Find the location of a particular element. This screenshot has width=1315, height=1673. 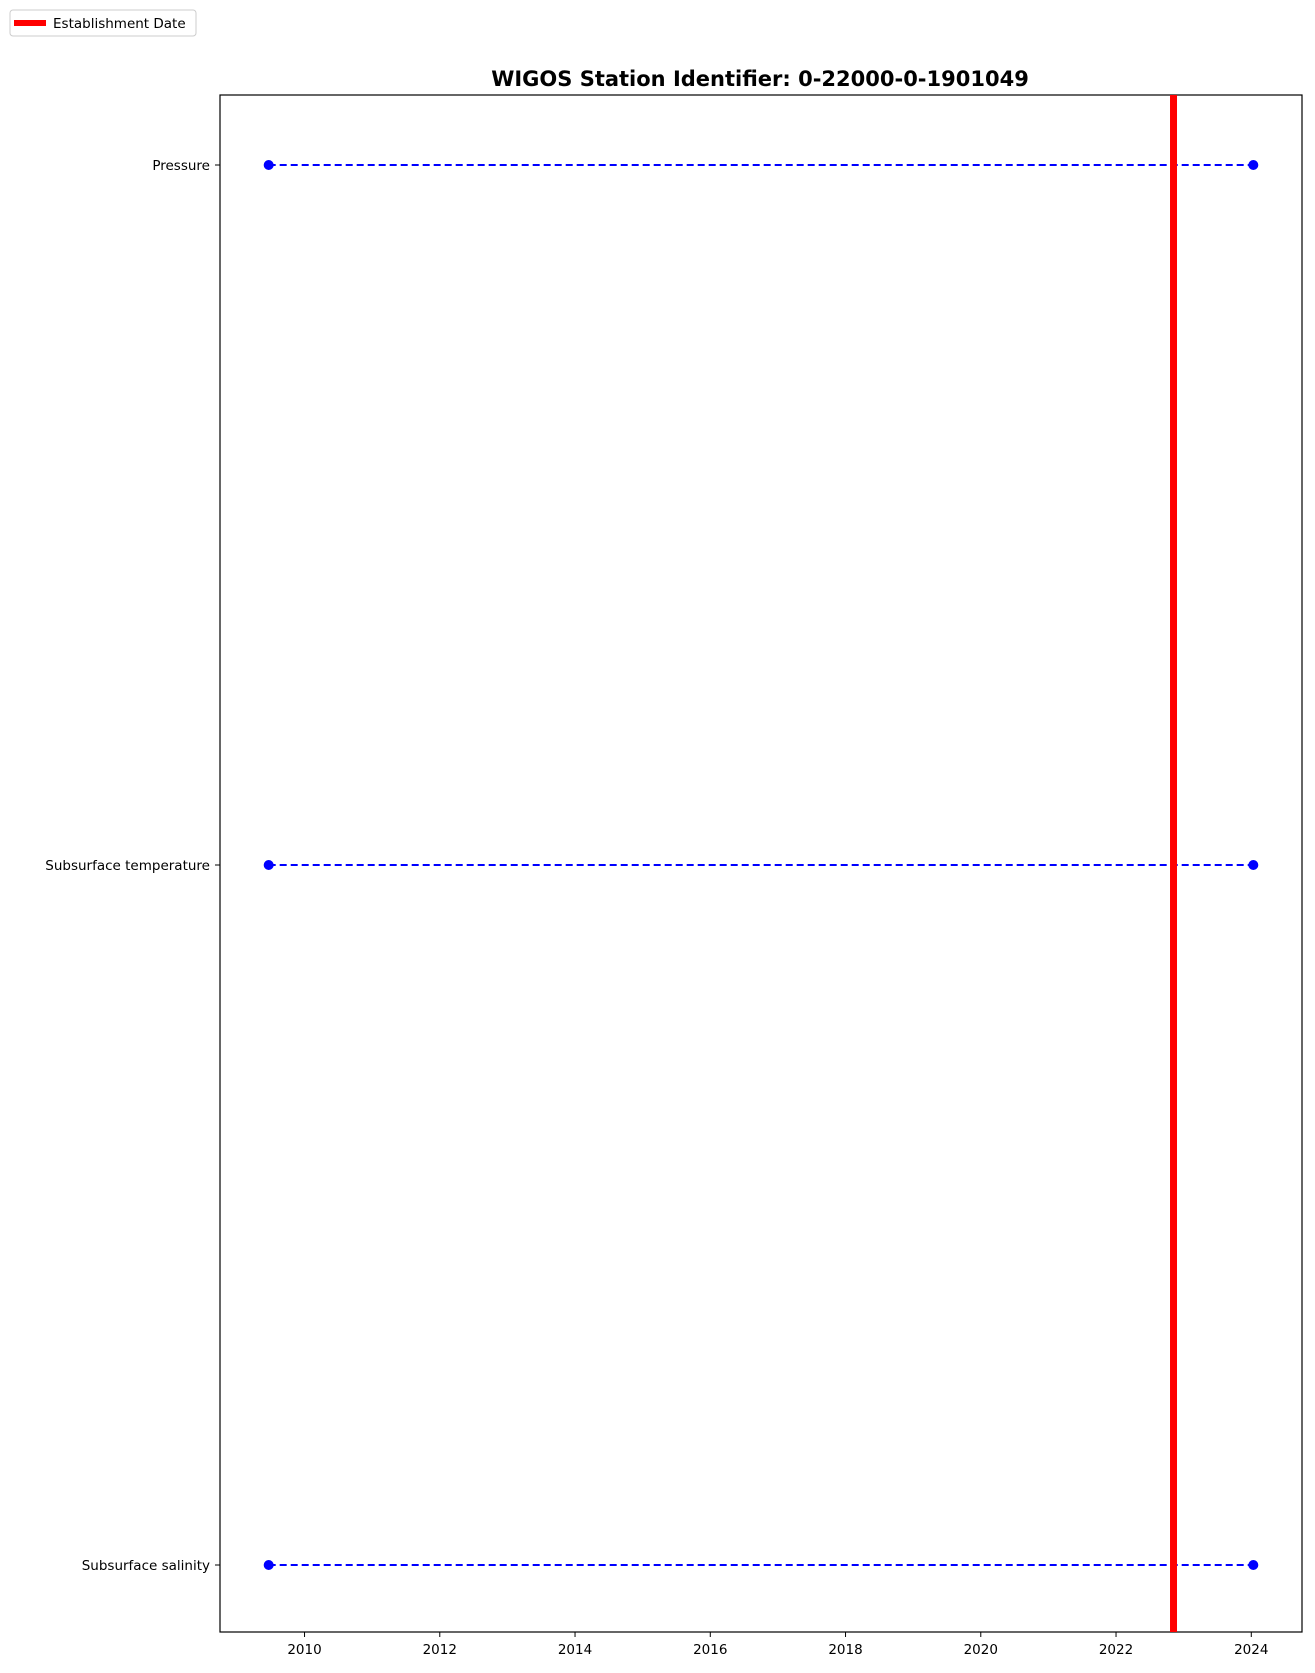

legend-box is located at coordinates (103, 23).